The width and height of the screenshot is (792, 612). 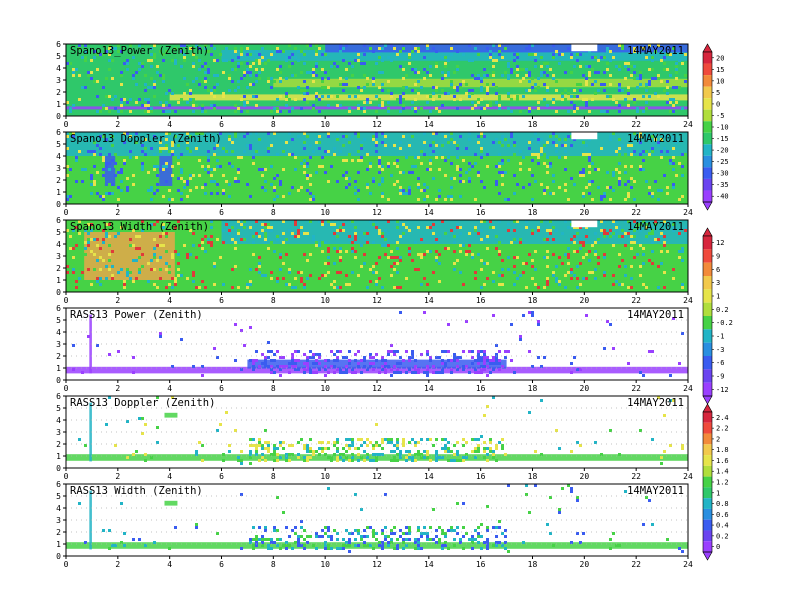 I want to click on x-tick-label: 14, so click(x=429, y=300).